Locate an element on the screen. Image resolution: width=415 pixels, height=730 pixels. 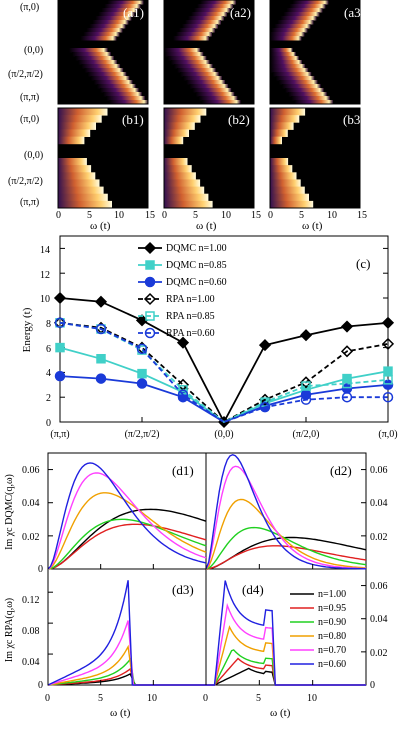
panel-label-c: (c) is located at coordinates (363, 263).